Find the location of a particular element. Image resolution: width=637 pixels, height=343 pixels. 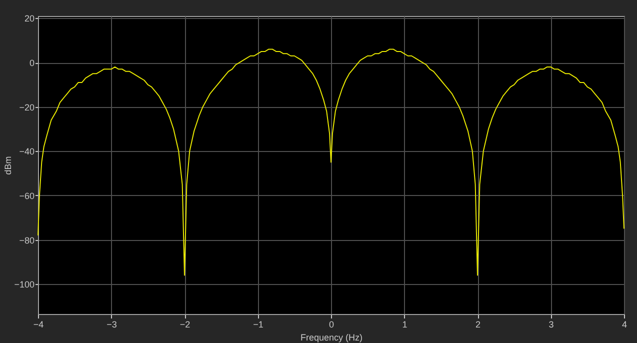

x-tick-label: −3 is located at coordinates (111, 325).